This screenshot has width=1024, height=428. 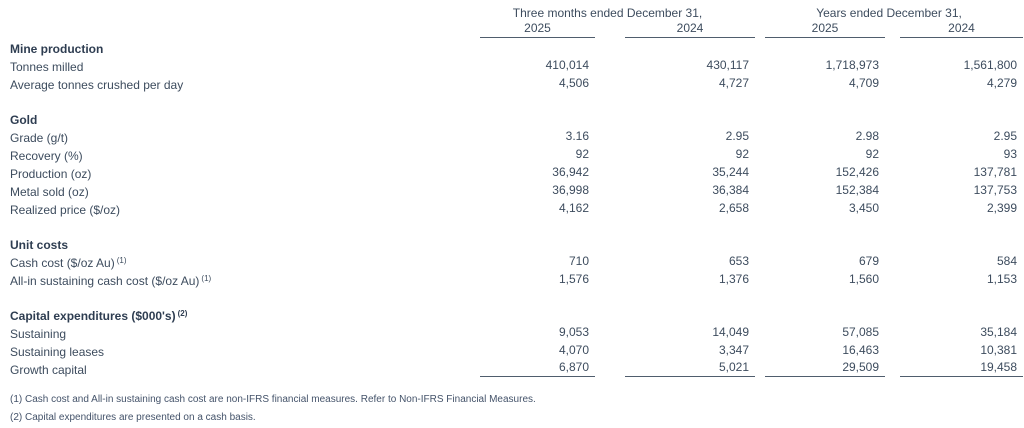 What do you see at coordinates (527, 172) in the screenshot?
I see `value-cell: 36,942` at bounding box center [527, 172].